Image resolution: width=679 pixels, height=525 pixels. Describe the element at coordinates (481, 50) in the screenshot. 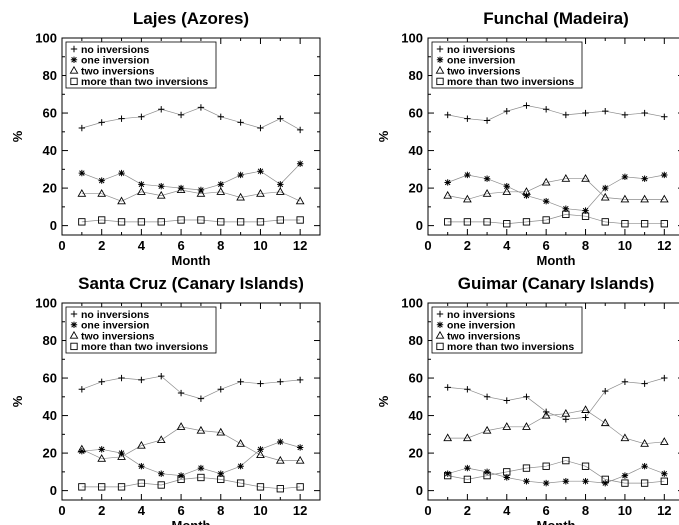

I see `legend-label: no inversions` at that location.